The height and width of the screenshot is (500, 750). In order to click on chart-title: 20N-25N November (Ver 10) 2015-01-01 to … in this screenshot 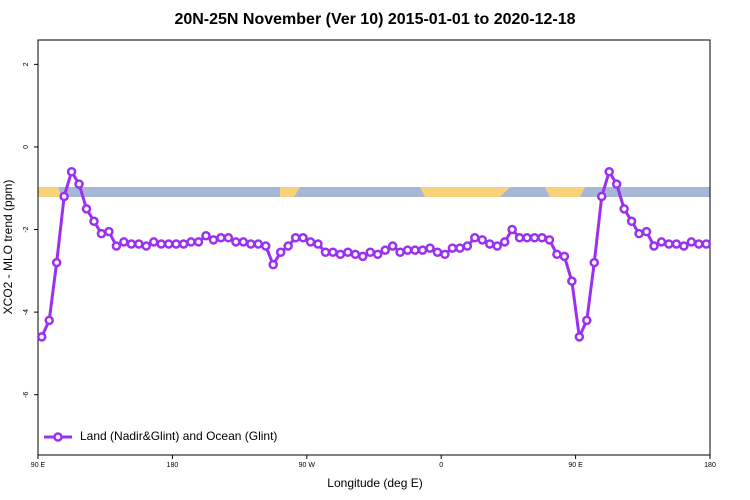, I will do `click(374, 19)`.